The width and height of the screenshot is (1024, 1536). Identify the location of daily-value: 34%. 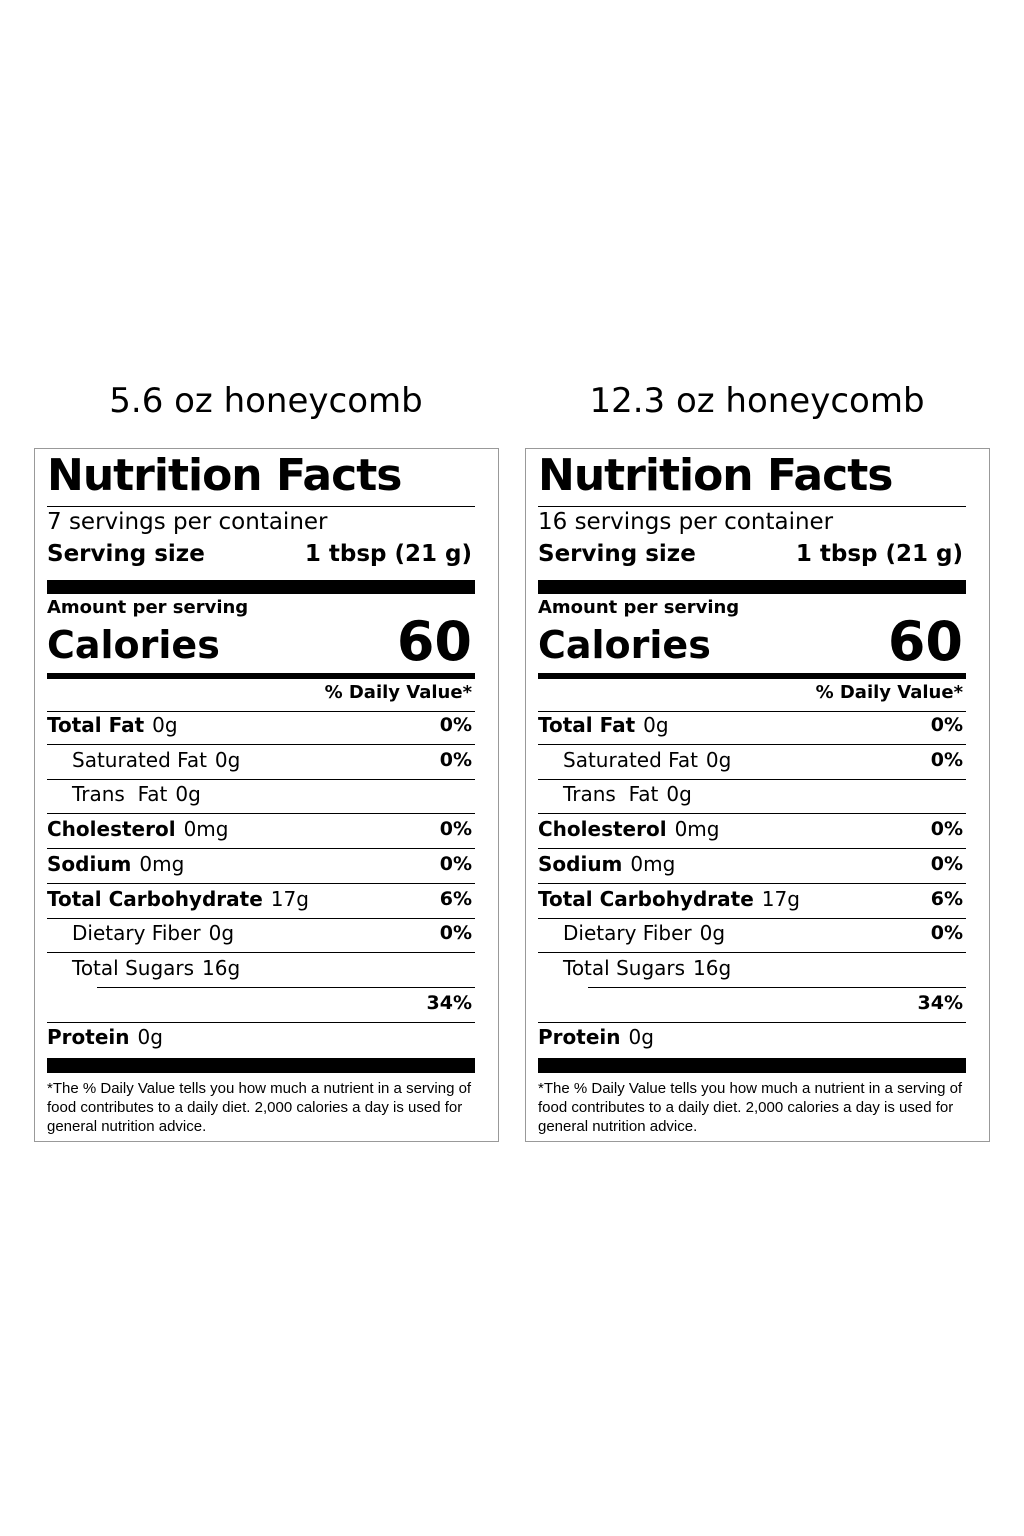
(940, 1002).